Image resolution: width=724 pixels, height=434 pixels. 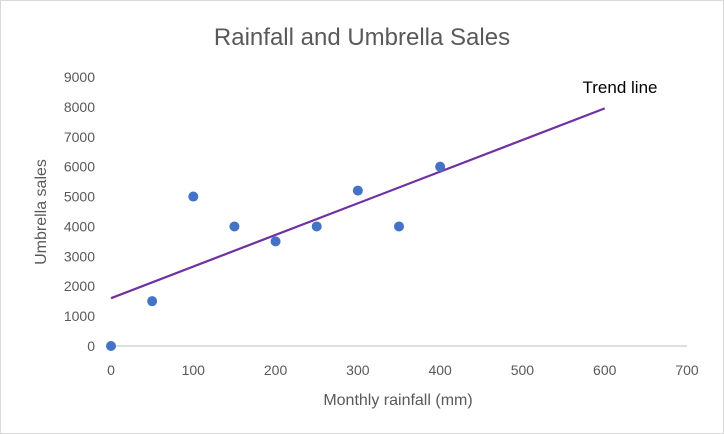 I want to click on y-tick-label: 4000, so click(x=79, y=226).